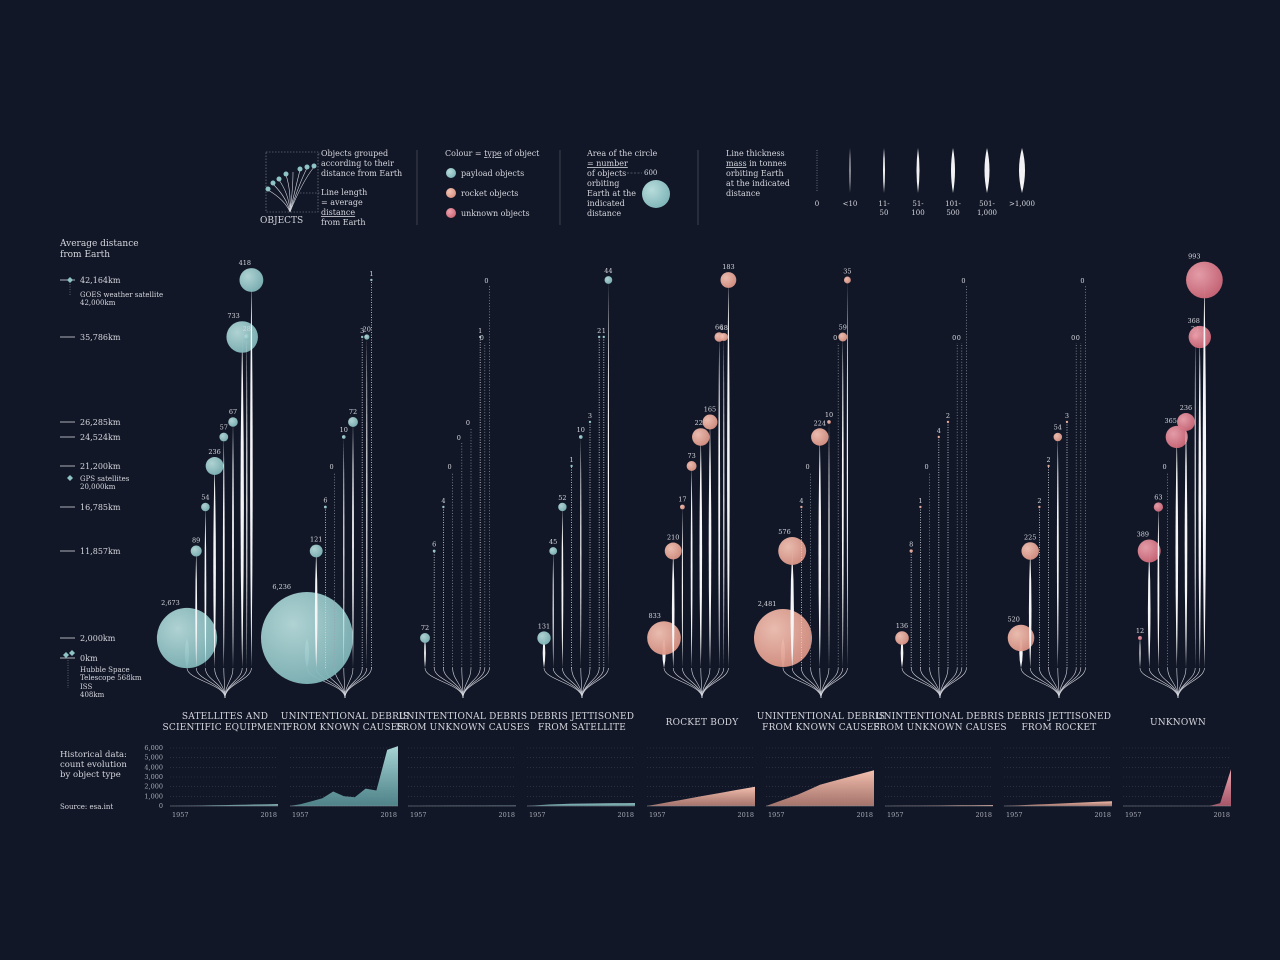 The image size is (1280, 960). I want to click on count-label: 165, so click(710, 410).